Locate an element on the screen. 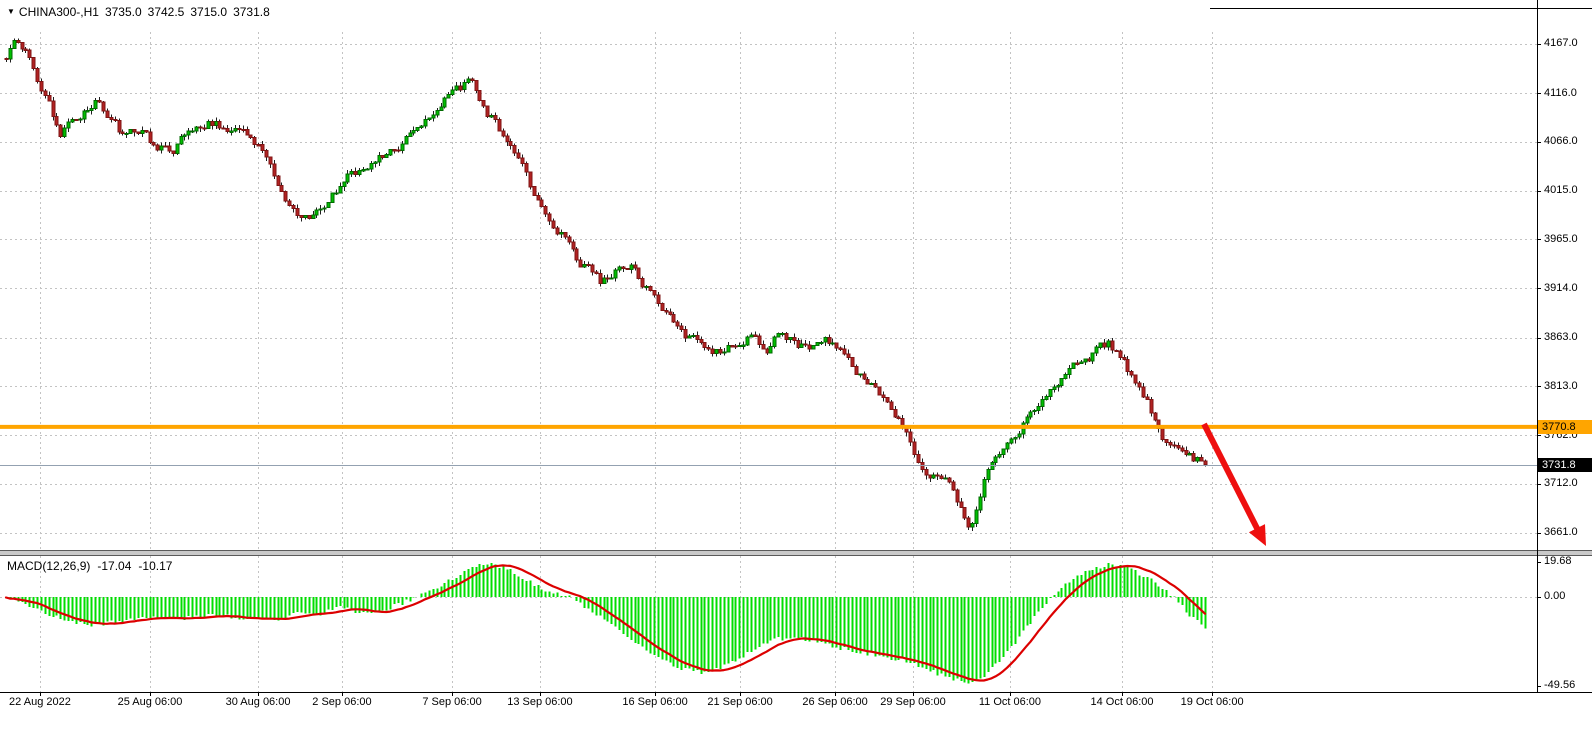  bid-price-tag: 3731.8 is located at coordinates (1565, 464).